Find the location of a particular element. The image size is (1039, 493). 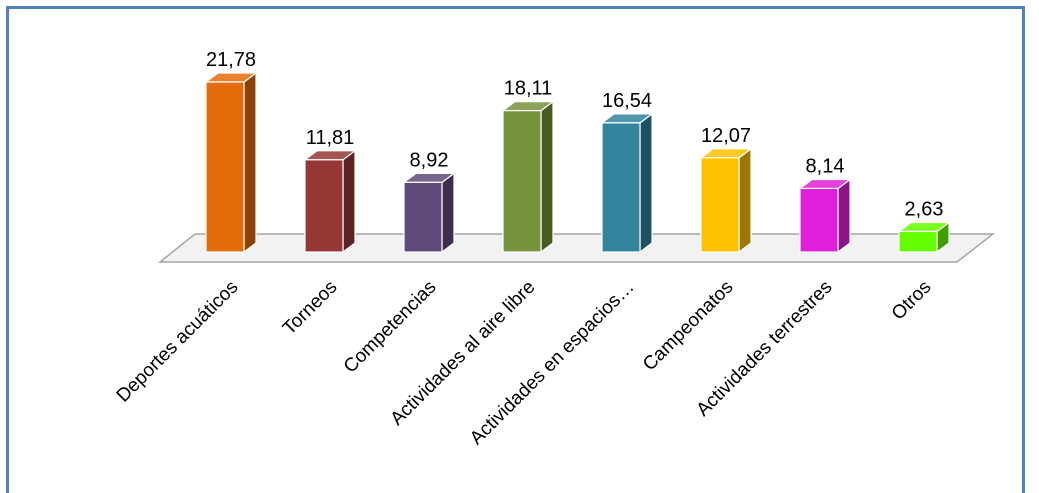

category-label: Competencias is located at coordinates (390, 327).